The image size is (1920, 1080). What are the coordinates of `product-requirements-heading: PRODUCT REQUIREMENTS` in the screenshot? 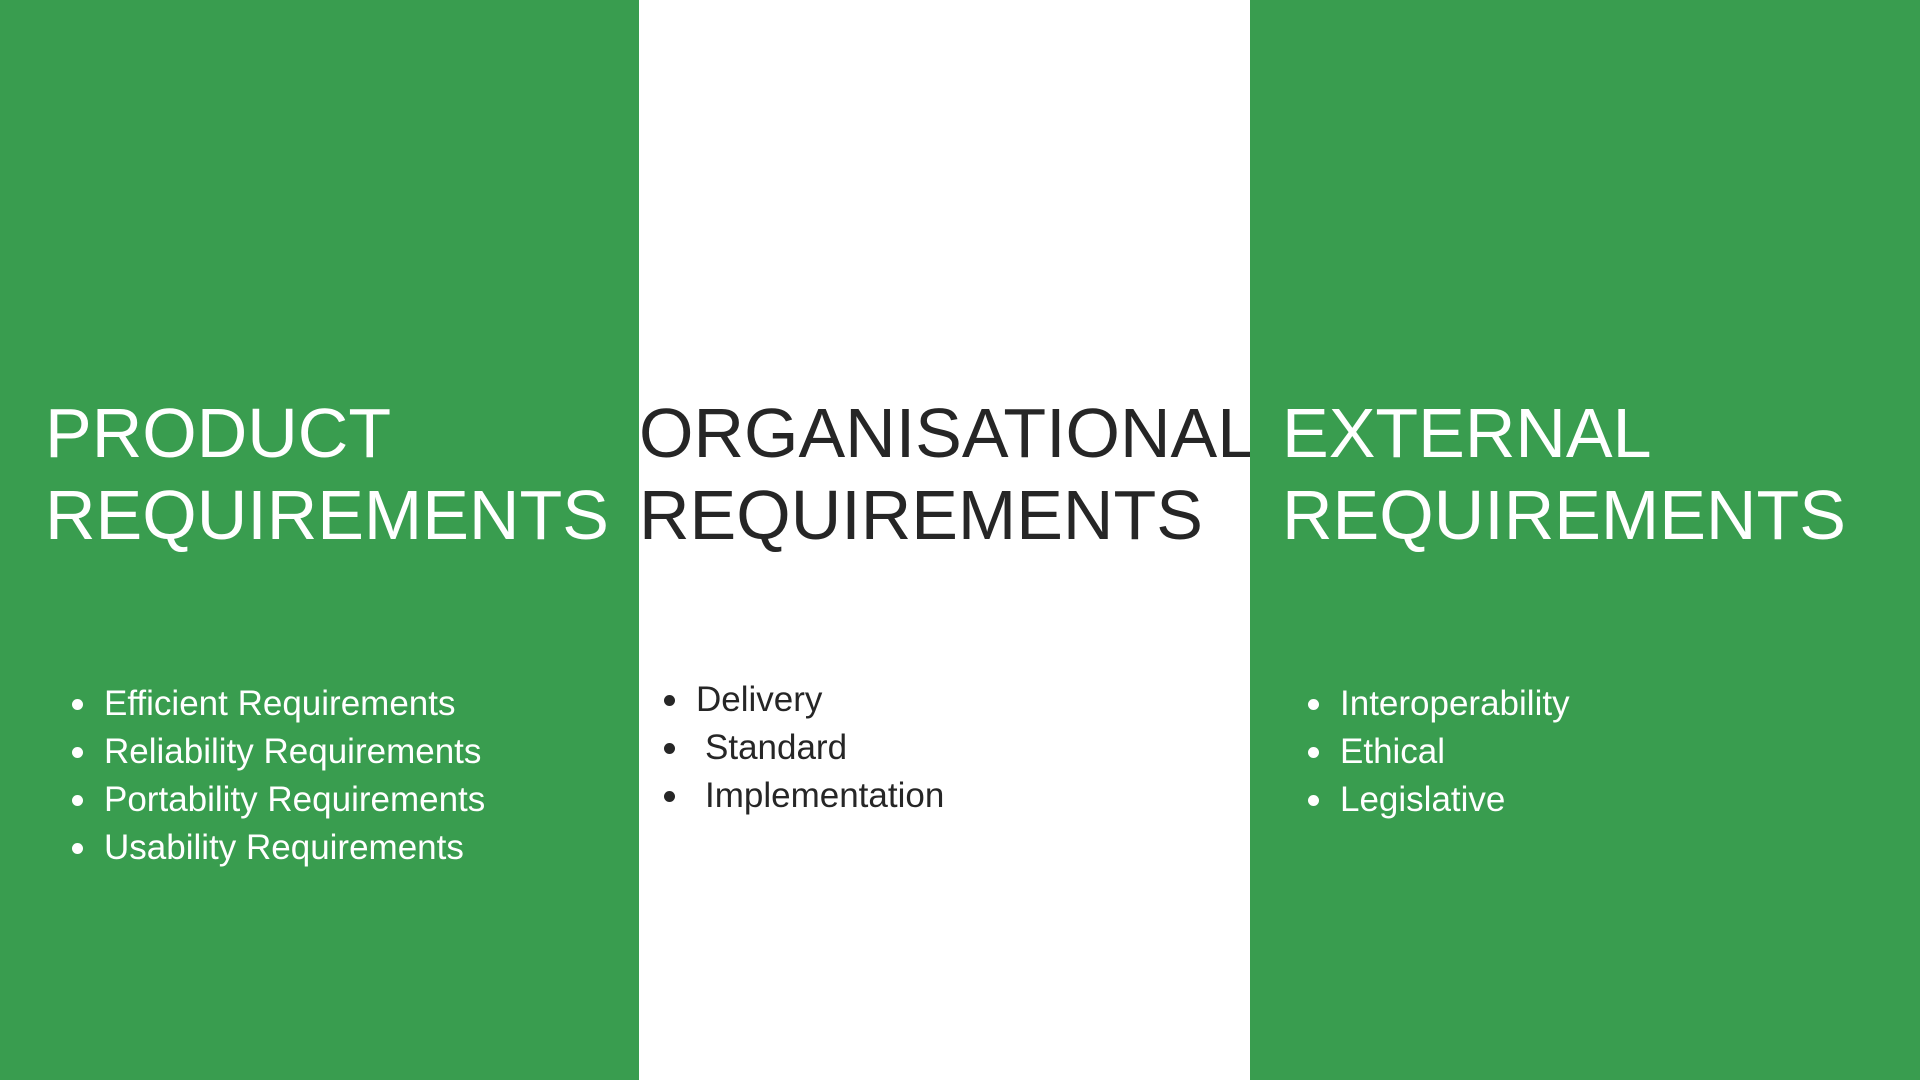 It's located at (327, 474).